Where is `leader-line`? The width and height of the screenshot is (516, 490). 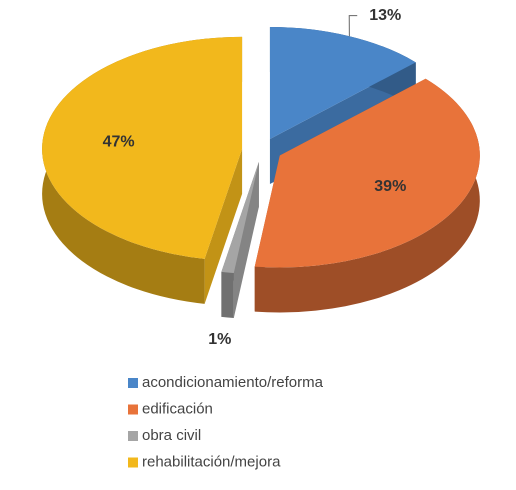 leader-line is located at coordinates (353, 26).